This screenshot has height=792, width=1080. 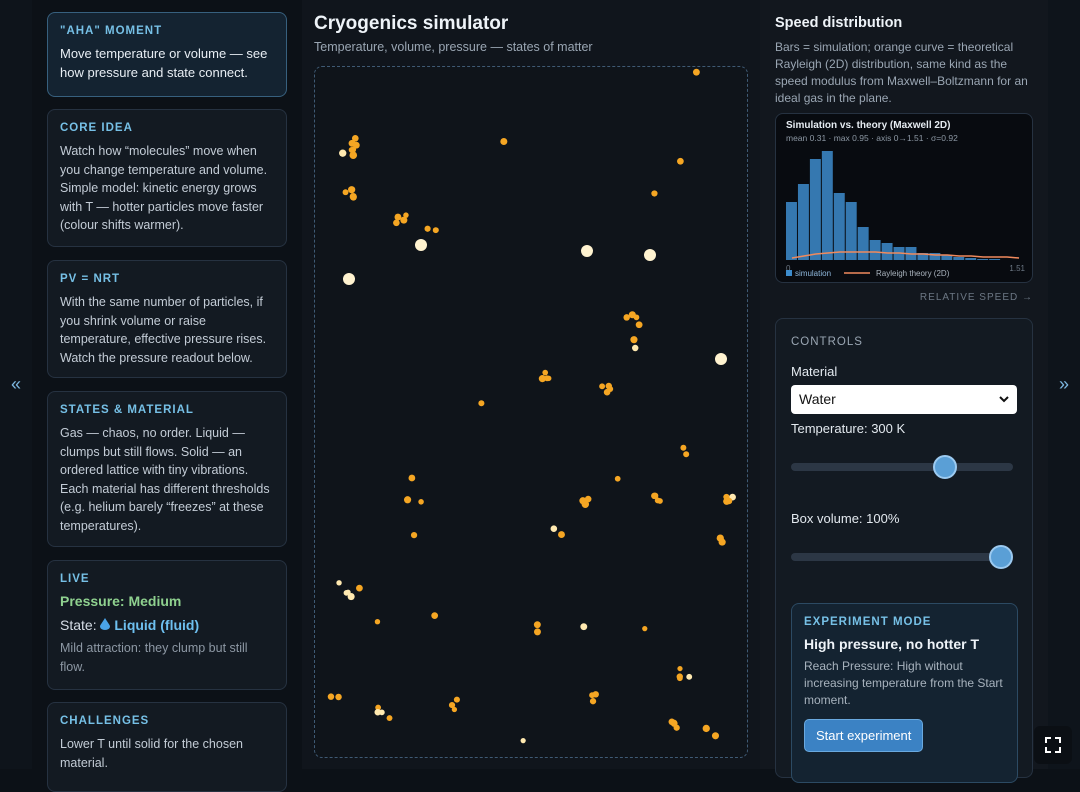 What do you see at coordinates (1017, 268) in the screenshot?
I see `x-tick-label: 1.51` at bounding box center [1017, 268].